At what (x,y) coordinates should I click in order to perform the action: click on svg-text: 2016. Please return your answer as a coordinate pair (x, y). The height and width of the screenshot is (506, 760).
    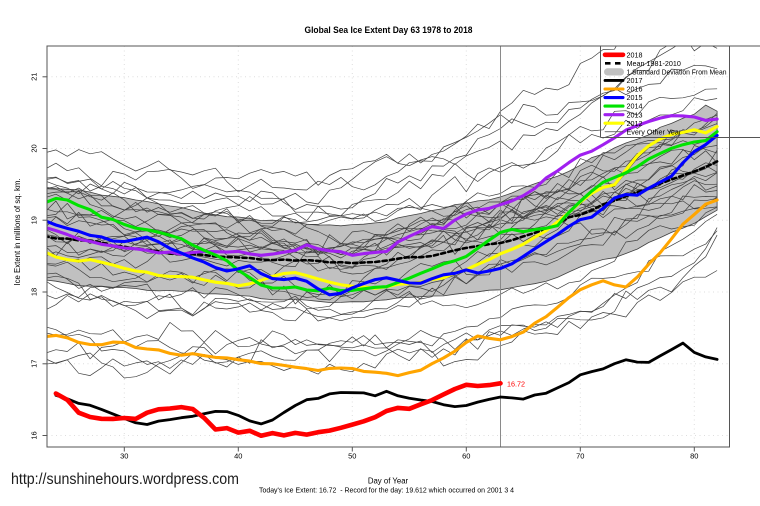
    Looking at the image, I should click on (635, 89).